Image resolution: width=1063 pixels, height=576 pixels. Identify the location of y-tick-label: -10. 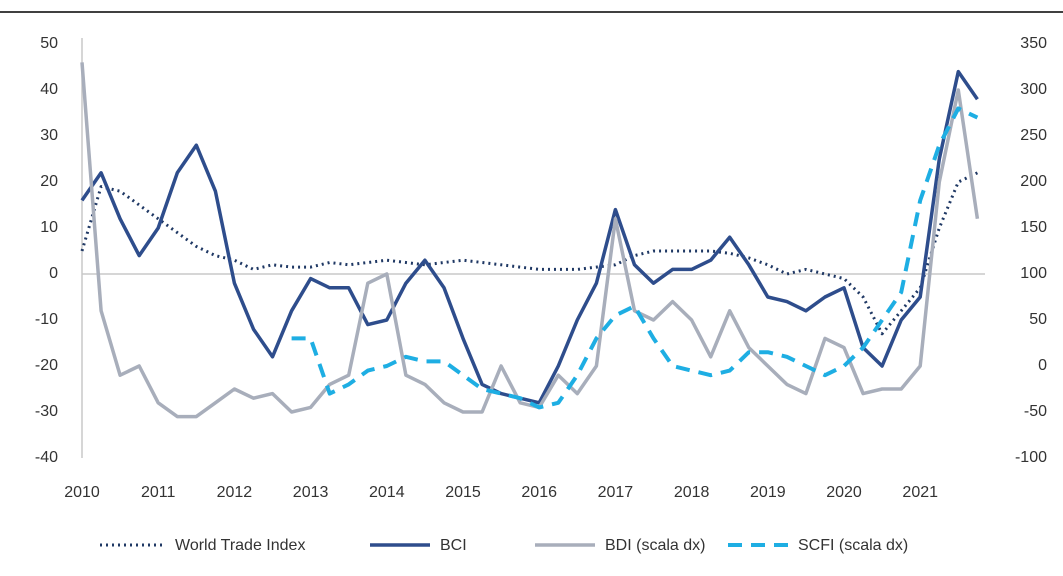
(46, 319).